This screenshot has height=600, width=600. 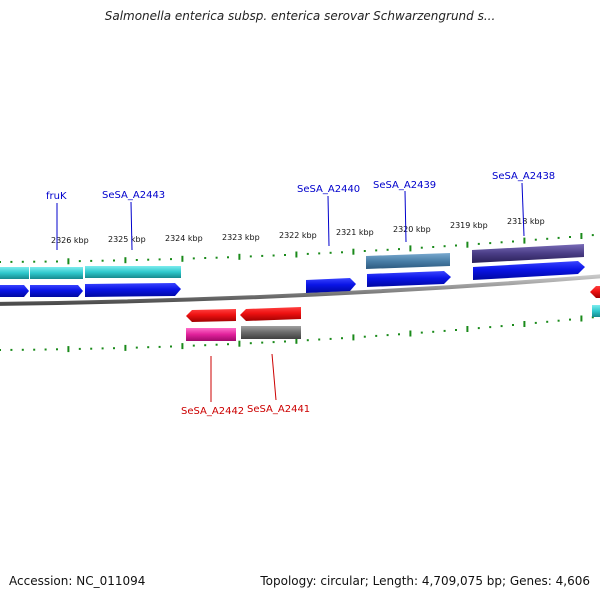 I want to click on tick-label: 2320 kbp, so click(x=412, y=229).